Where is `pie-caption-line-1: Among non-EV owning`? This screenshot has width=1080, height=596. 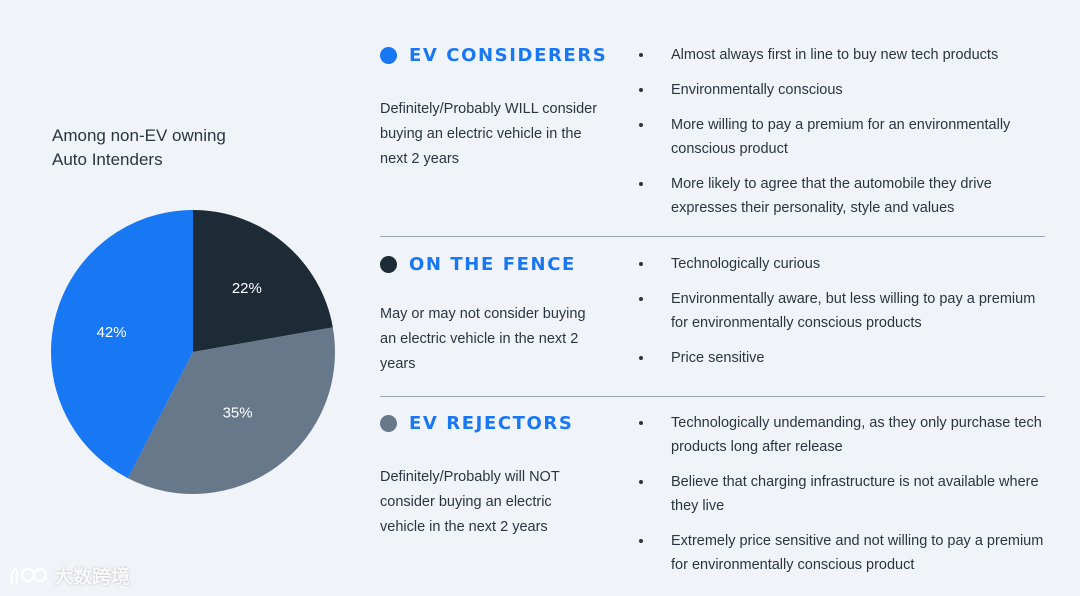
pie-caption-line-1: Among non-EV owning is located at coordinates (139, 135).